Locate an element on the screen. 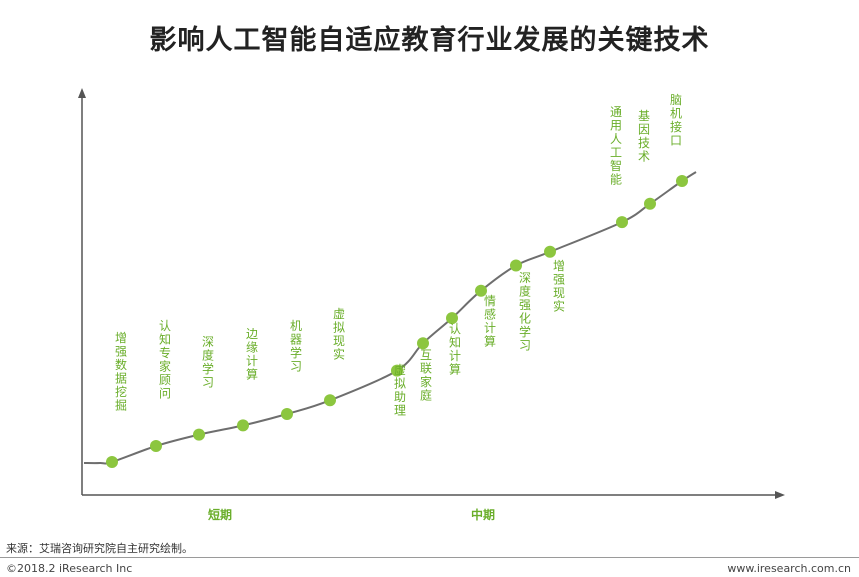 This screenshot has height=577, width=859. point-label: 增强现实 is located at coordinates (559, 286).